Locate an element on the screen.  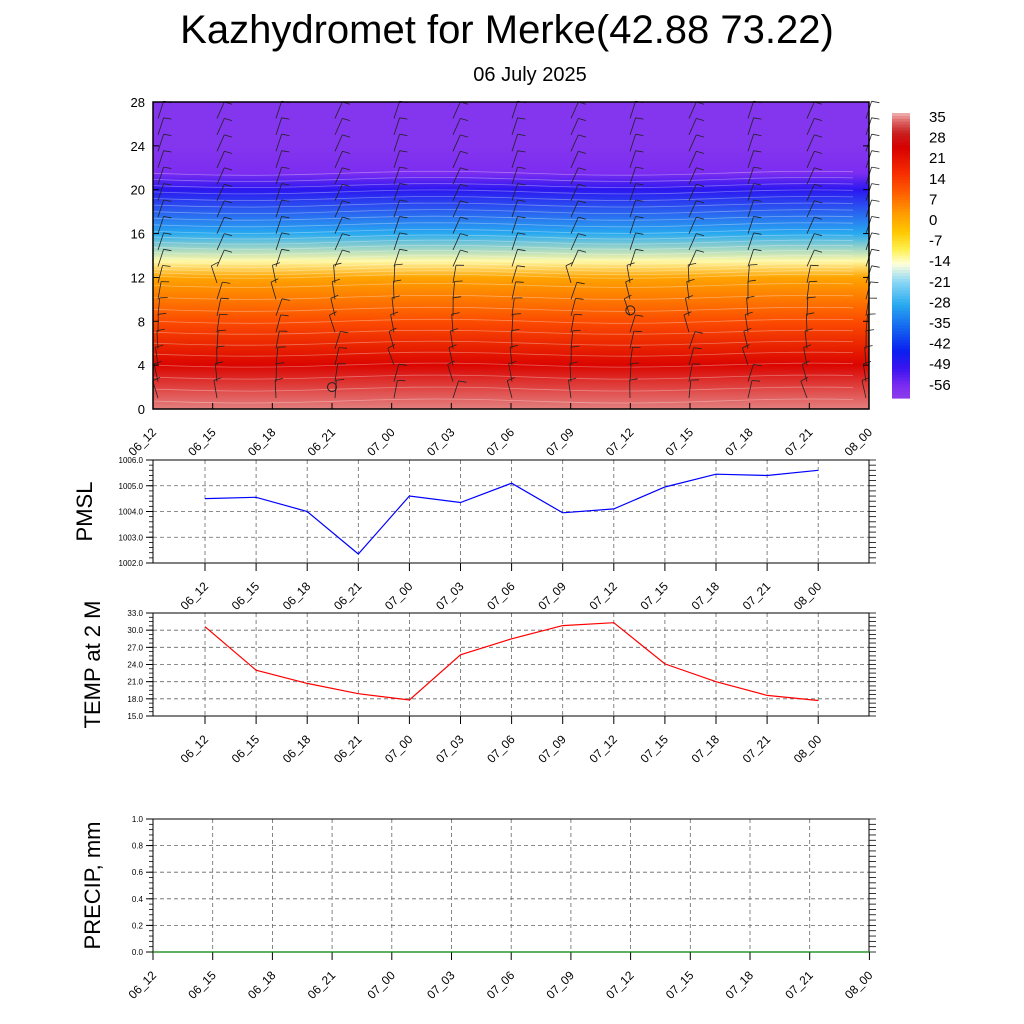
y-tick-label: 0.2 is located at coordinates (138, 925).